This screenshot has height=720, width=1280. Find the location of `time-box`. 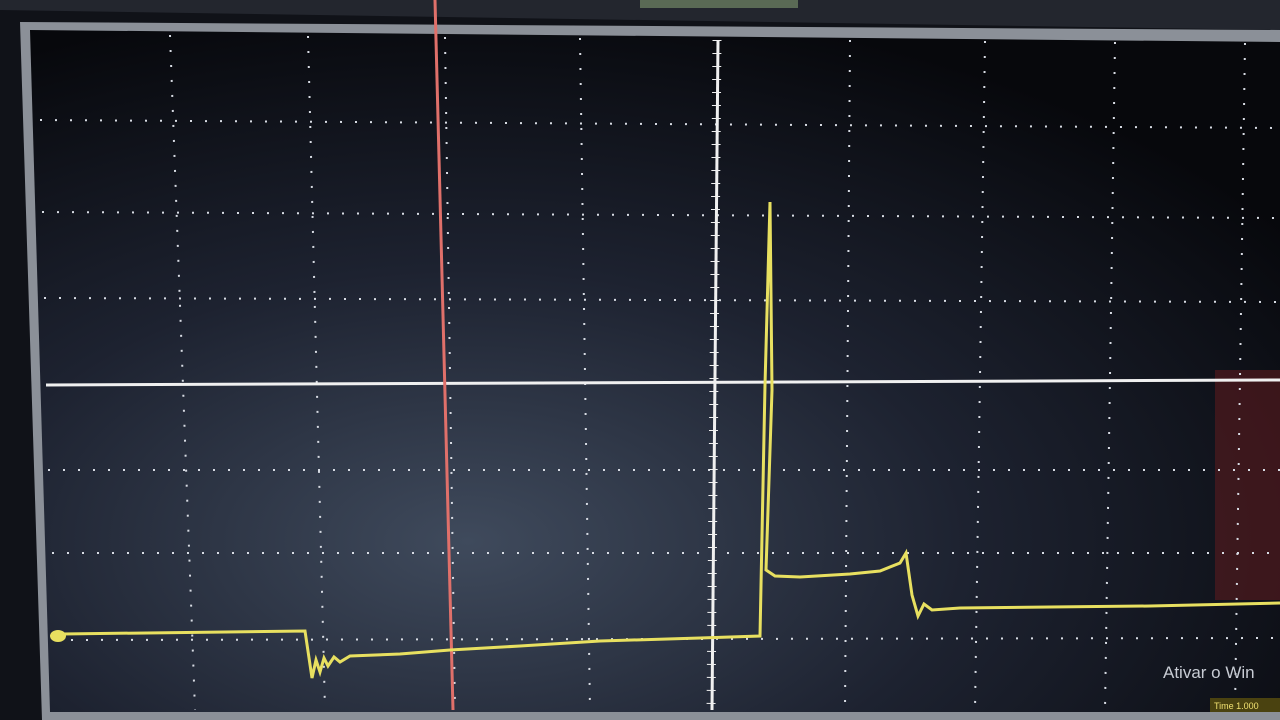

time-box is located at coordinates (1245, 705).